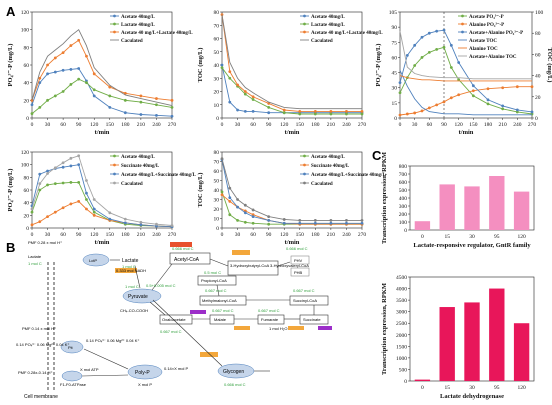 The image size is (552, 405). Describe the element at coordinates (106, 359) in the screenshot. I see `arrow-pit-polyp` at that location.